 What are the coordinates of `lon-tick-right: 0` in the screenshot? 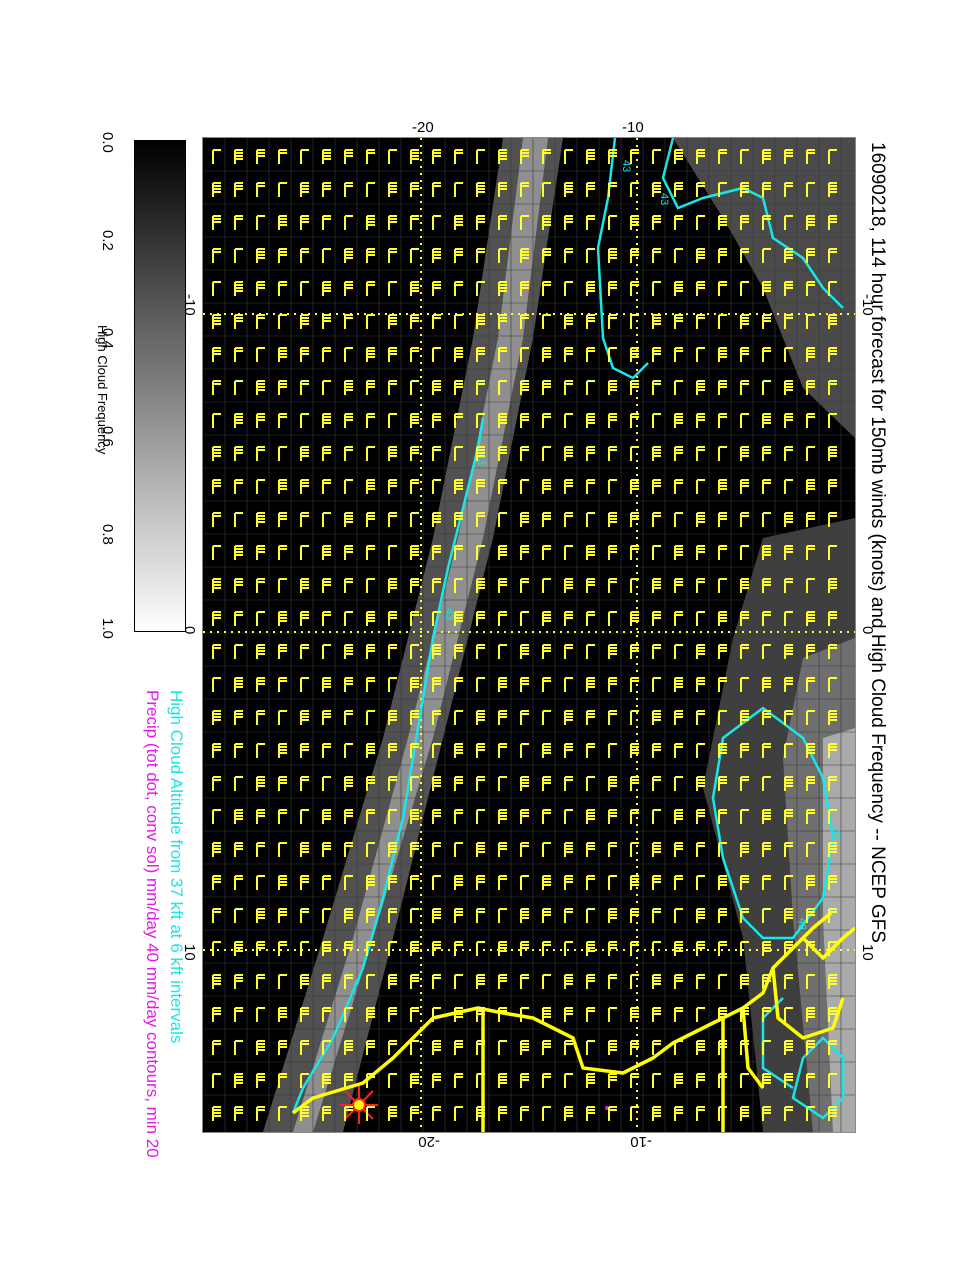 It's located at (867, 630).